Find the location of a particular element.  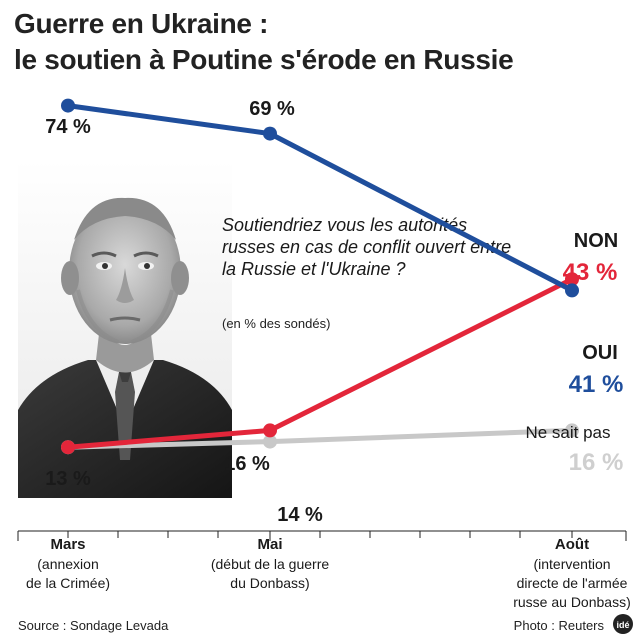

ide-logo-text: idé is located at coordinates (622, 625).